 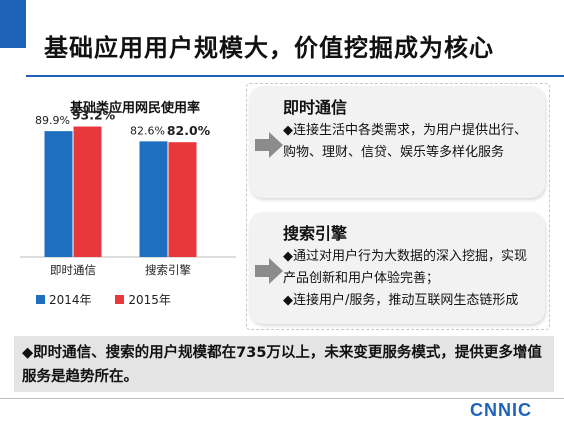 What do you see at coordinates (149, 300) in the screenshot?
I see `legend-label-2015: 2015年` at bounding box center [149, 300].